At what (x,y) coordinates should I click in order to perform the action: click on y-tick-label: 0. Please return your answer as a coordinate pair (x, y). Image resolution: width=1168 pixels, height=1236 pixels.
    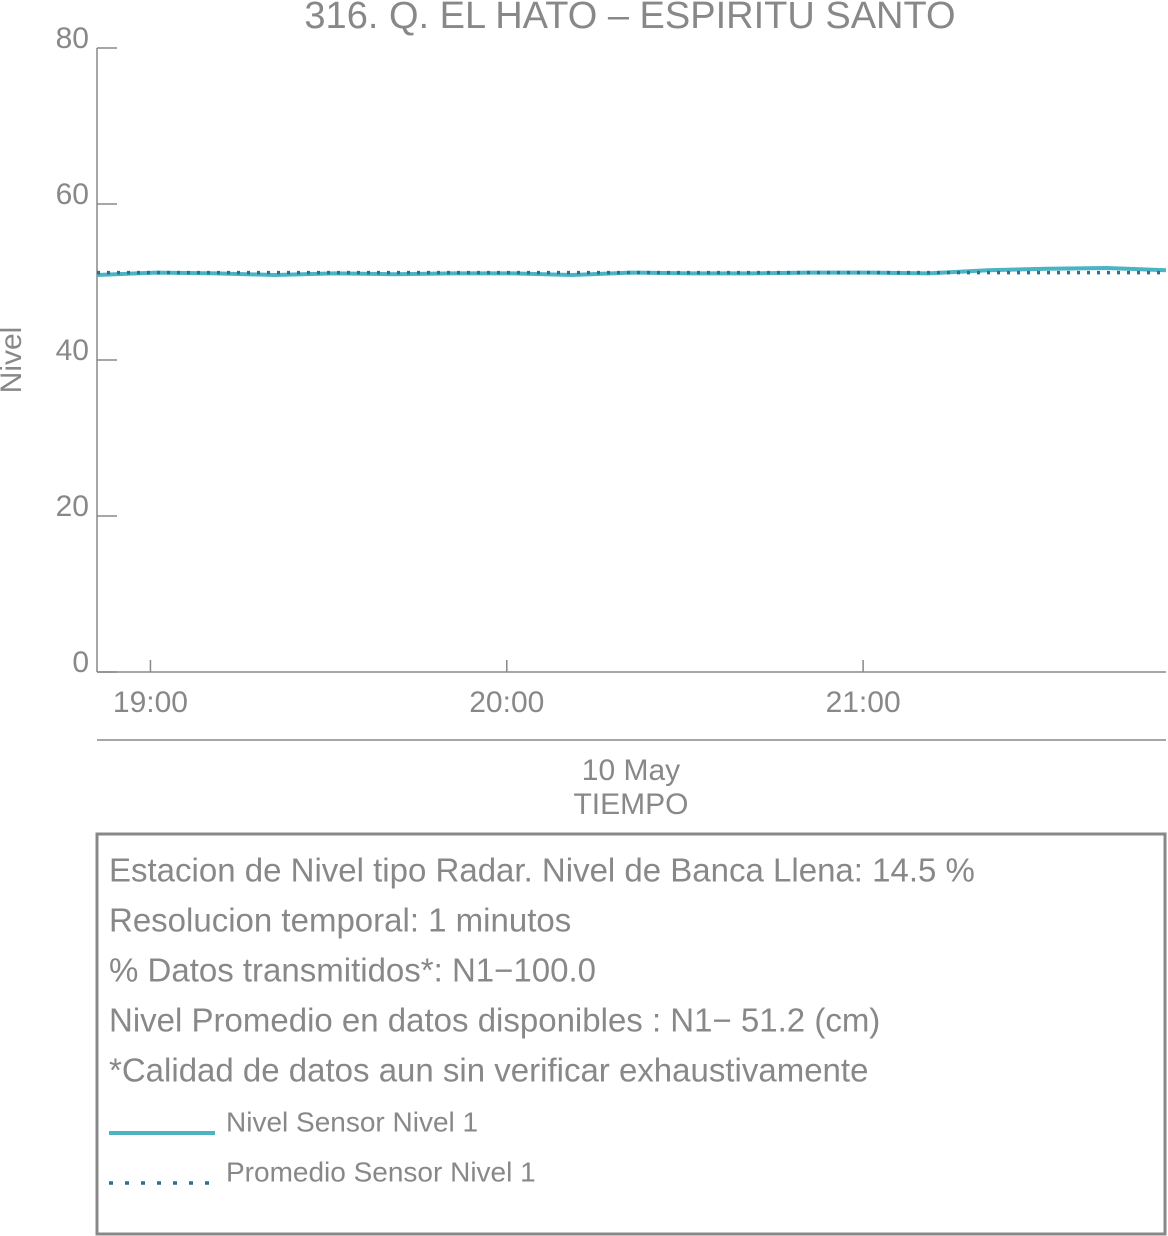
    Looking at the image, I should click on (80, 662).